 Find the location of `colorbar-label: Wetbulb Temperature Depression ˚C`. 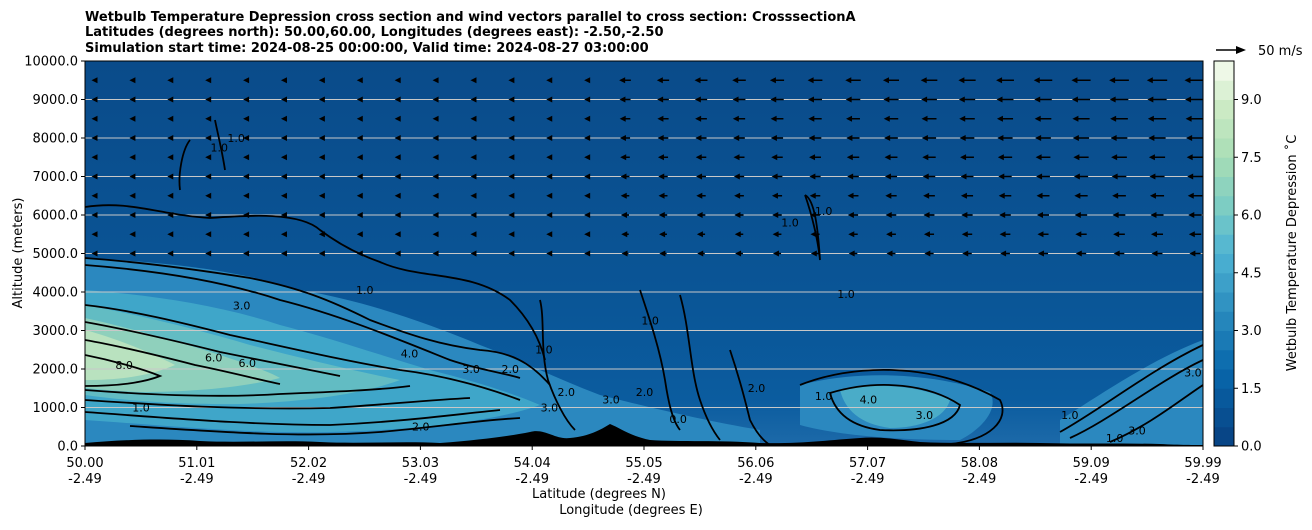

colorbar-label: Wetbulb Temperature Depression ˚C is located at coordinates (1292, 253).